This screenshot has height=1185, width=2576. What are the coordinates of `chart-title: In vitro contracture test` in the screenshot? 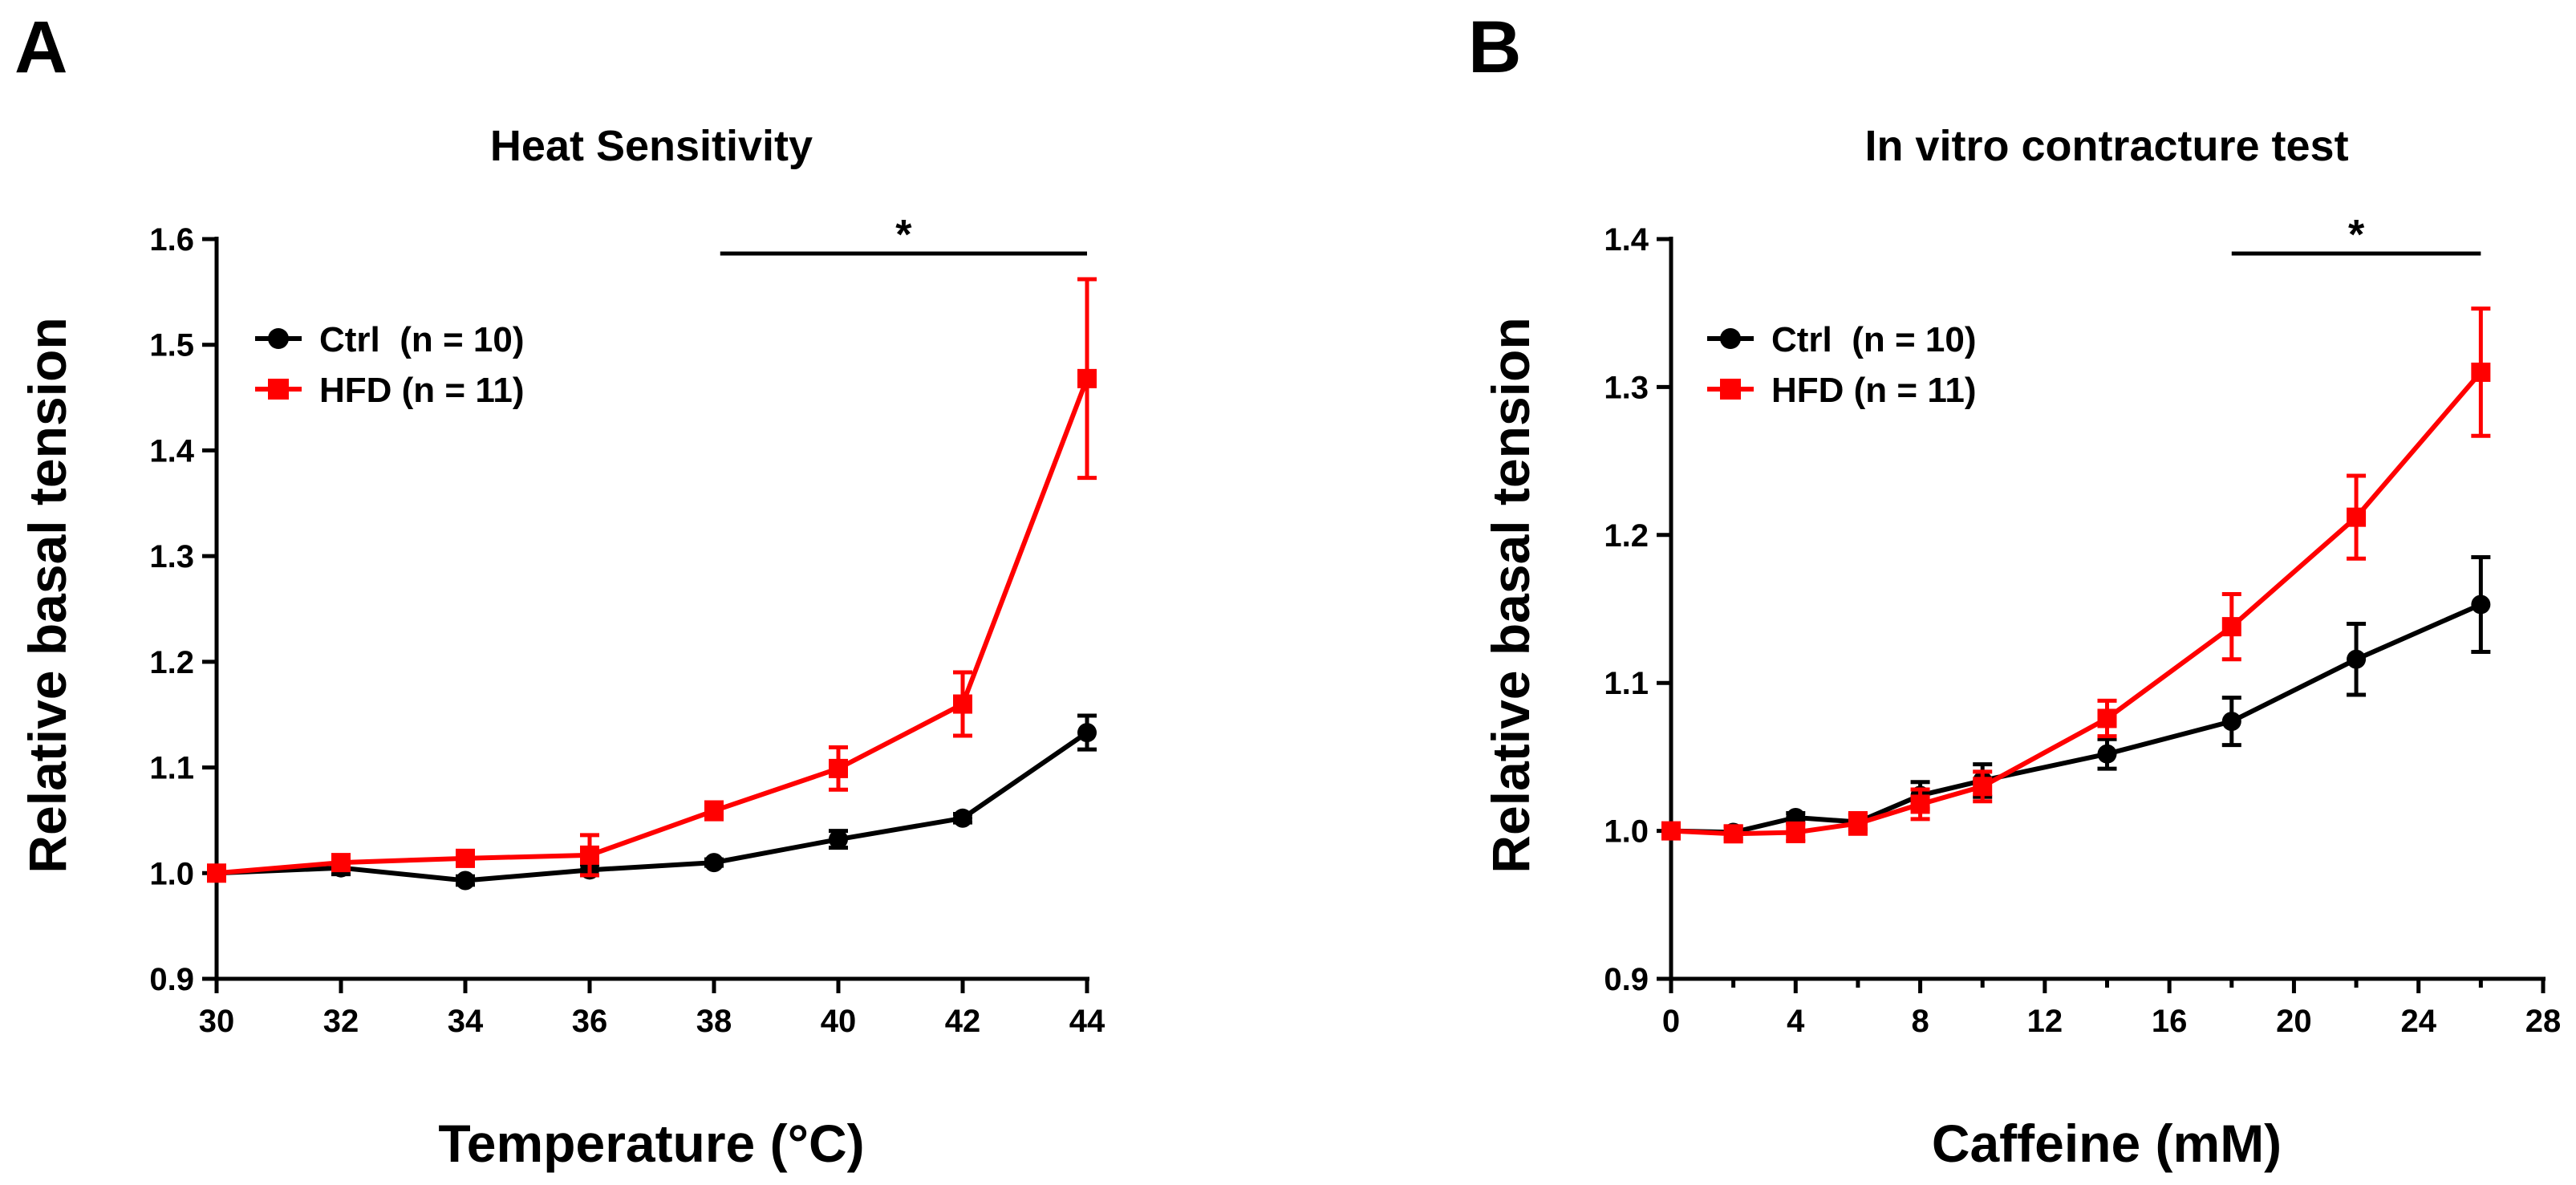 It's located at (2106, 146).